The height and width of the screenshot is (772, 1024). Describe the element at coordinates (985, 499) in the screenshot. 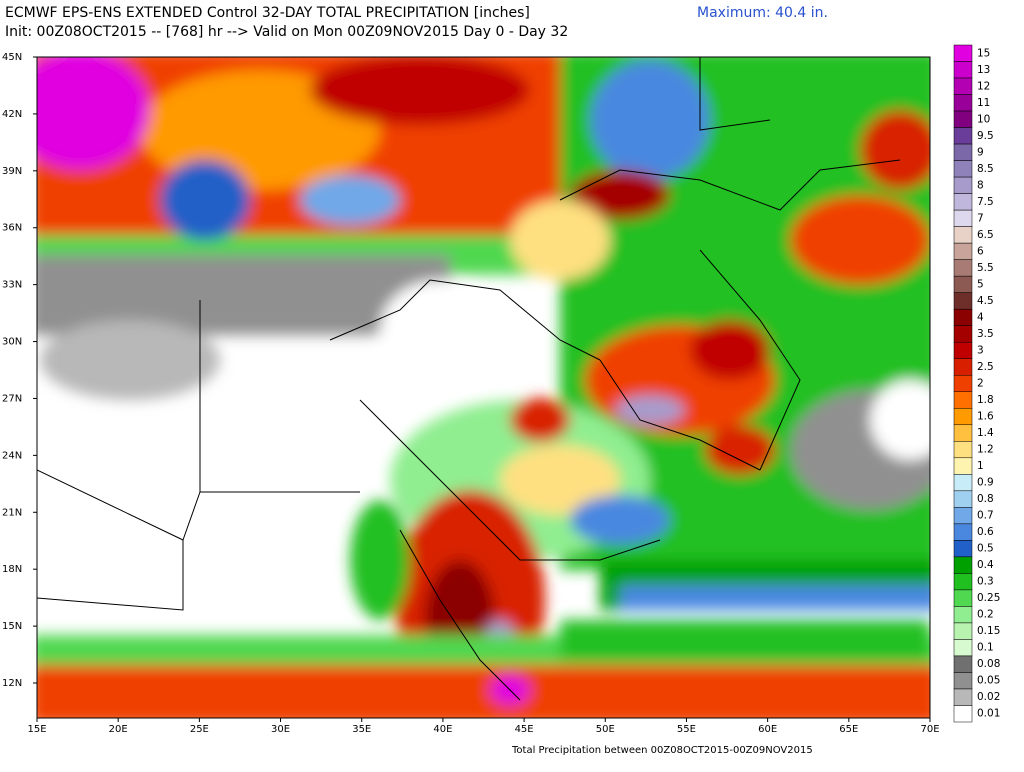

I see `legend-label: 0.8` at that location.